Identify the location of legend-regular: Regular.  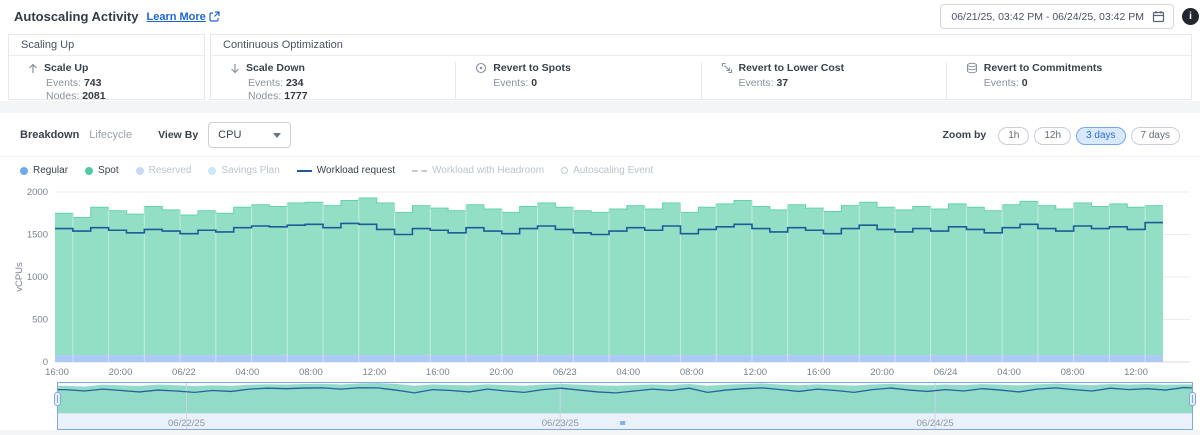
(44, 170).